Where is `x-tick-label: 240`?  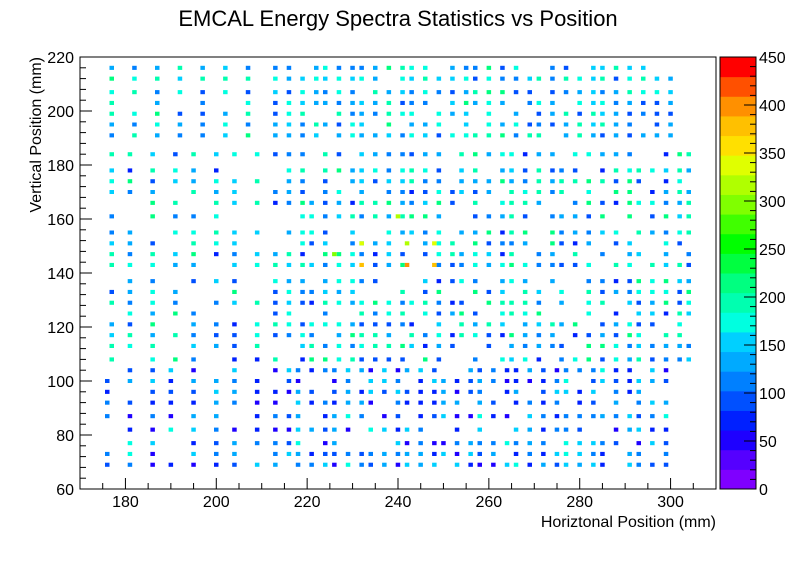
x-tick-label: 240 is located at coordinates (398, 502).